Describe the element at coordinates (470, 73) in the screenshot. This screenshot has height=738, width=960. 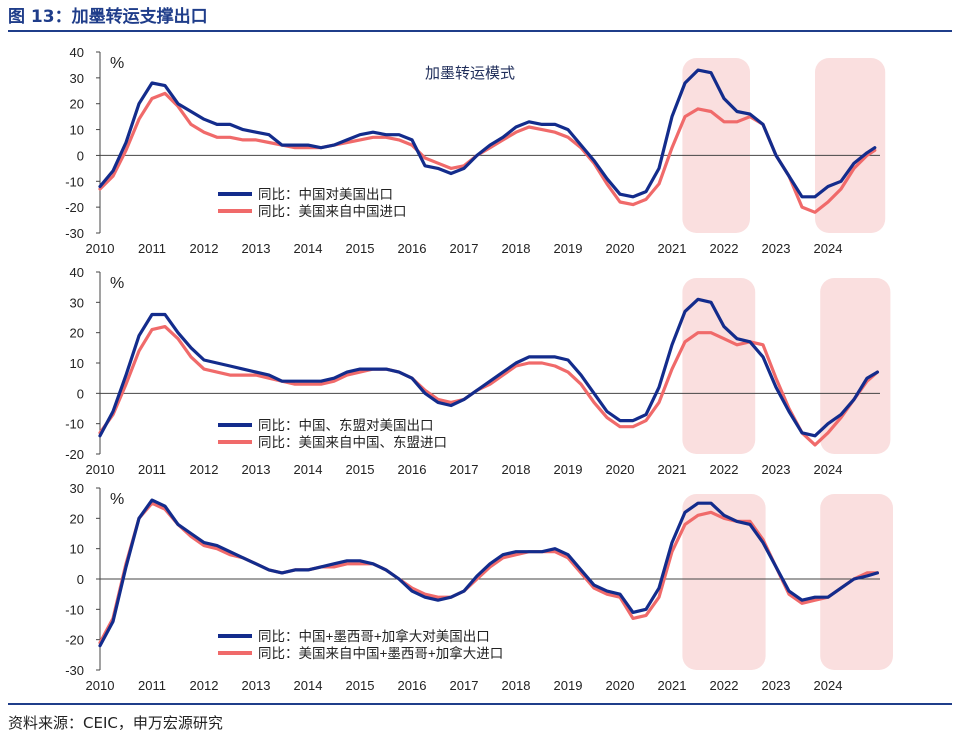
I see `chart-title: 加墨转运模式` at that location.